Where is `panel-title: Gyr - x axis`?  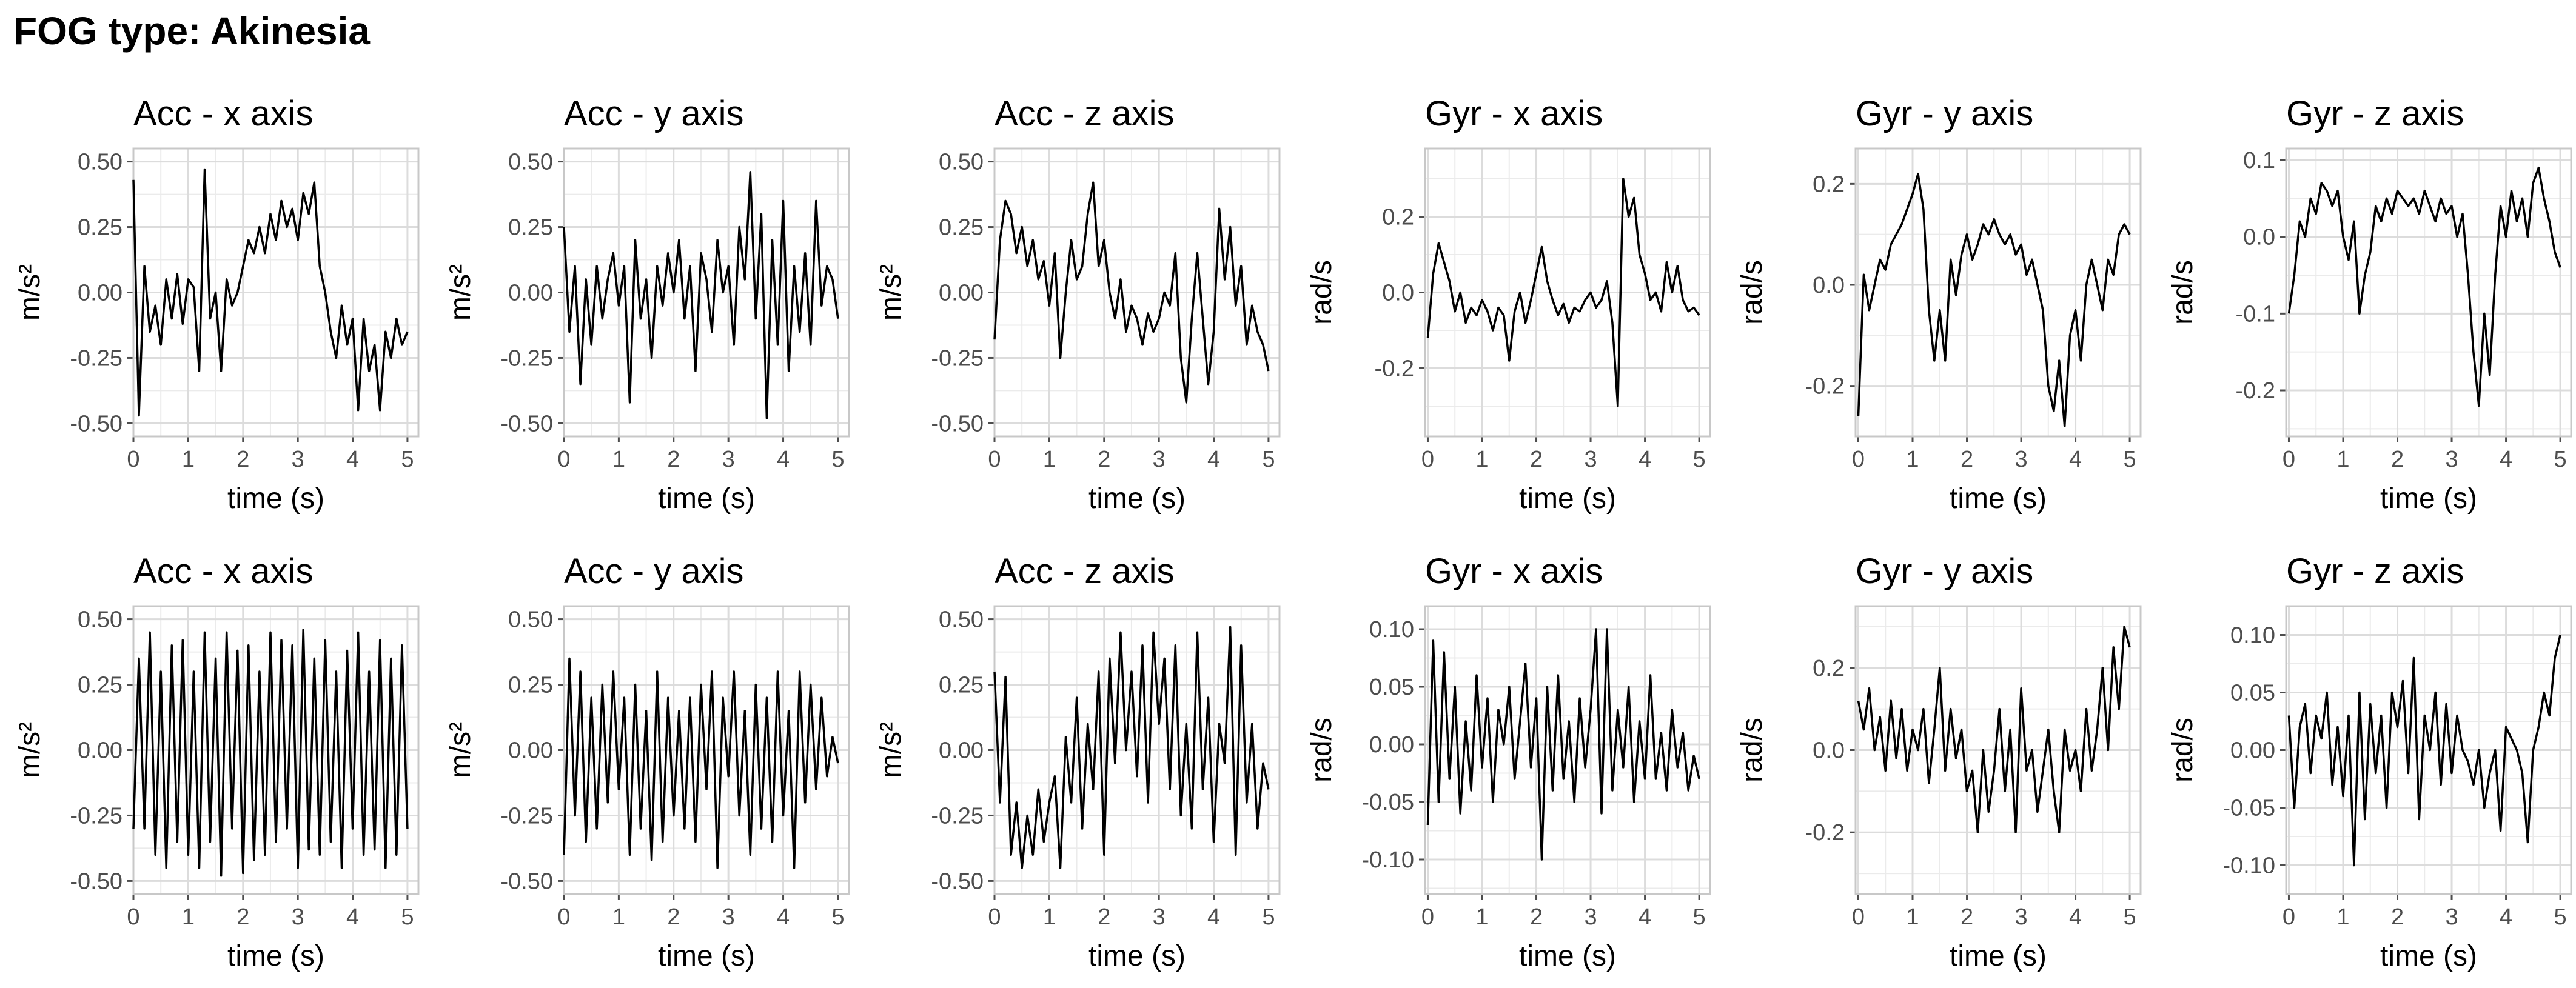 panel-title: Gyr - x axis is located at coordinates (1514, 571).